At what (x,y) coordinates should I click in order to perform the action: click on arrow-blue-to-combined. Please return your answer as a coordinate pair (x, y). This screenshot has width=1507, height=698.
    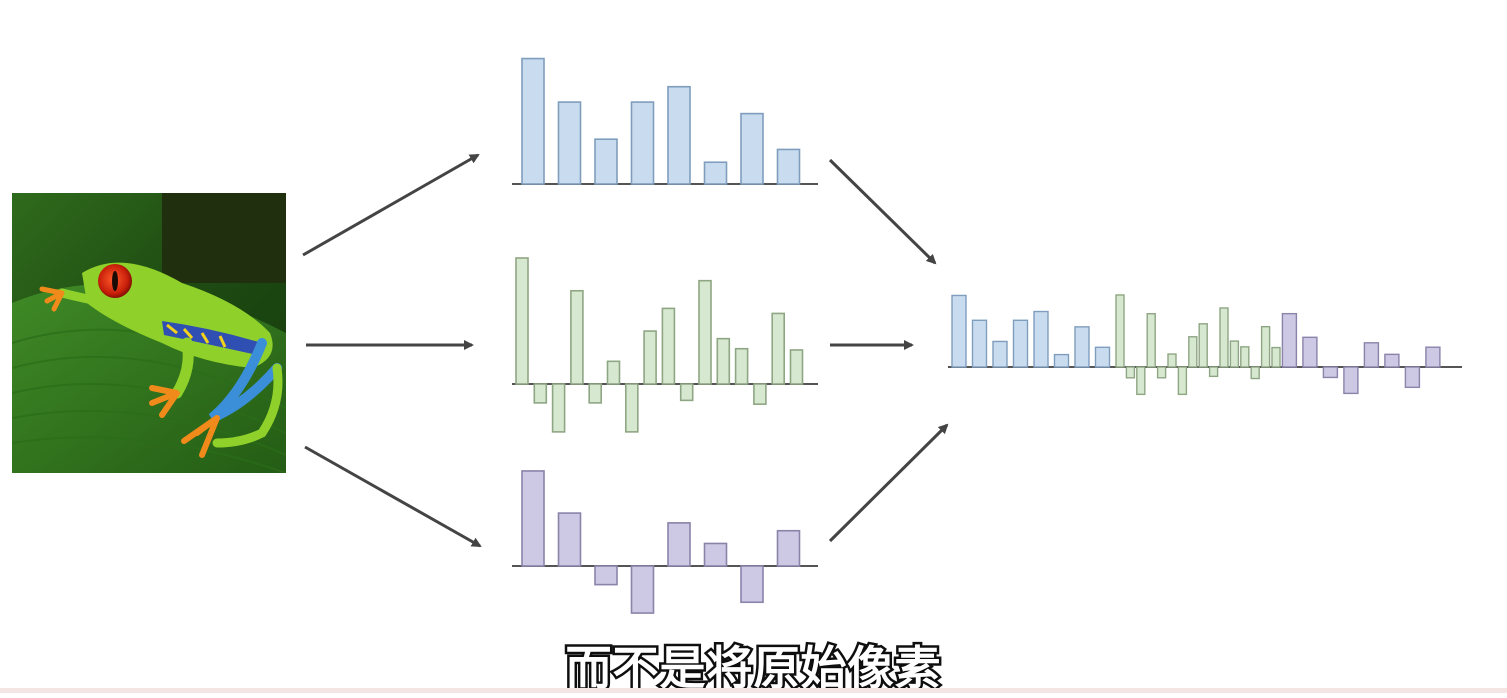
    Looking at the image, I should click on (882, 211).